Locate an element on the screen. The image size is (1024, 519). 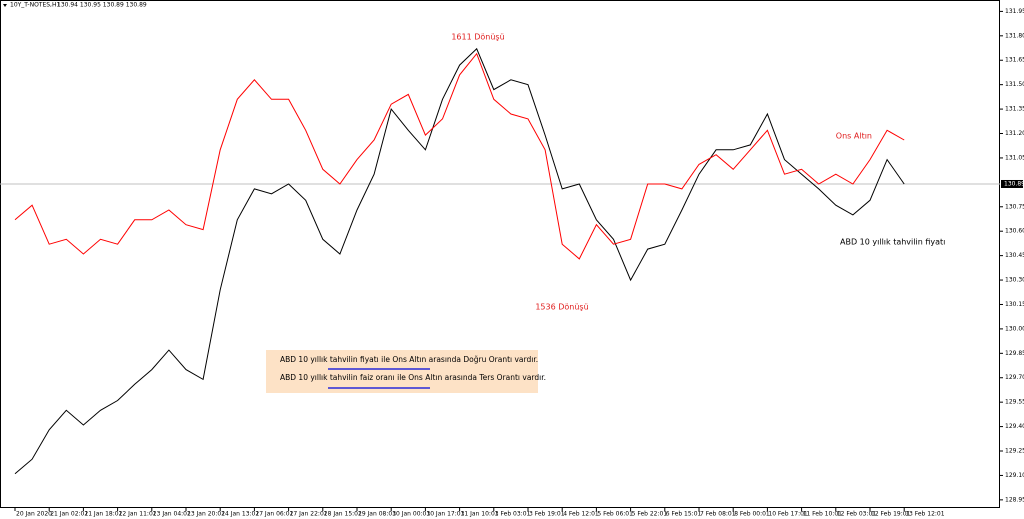
x-tick-label: 23 Jan 04:01 is located at coordinates (172, 514).